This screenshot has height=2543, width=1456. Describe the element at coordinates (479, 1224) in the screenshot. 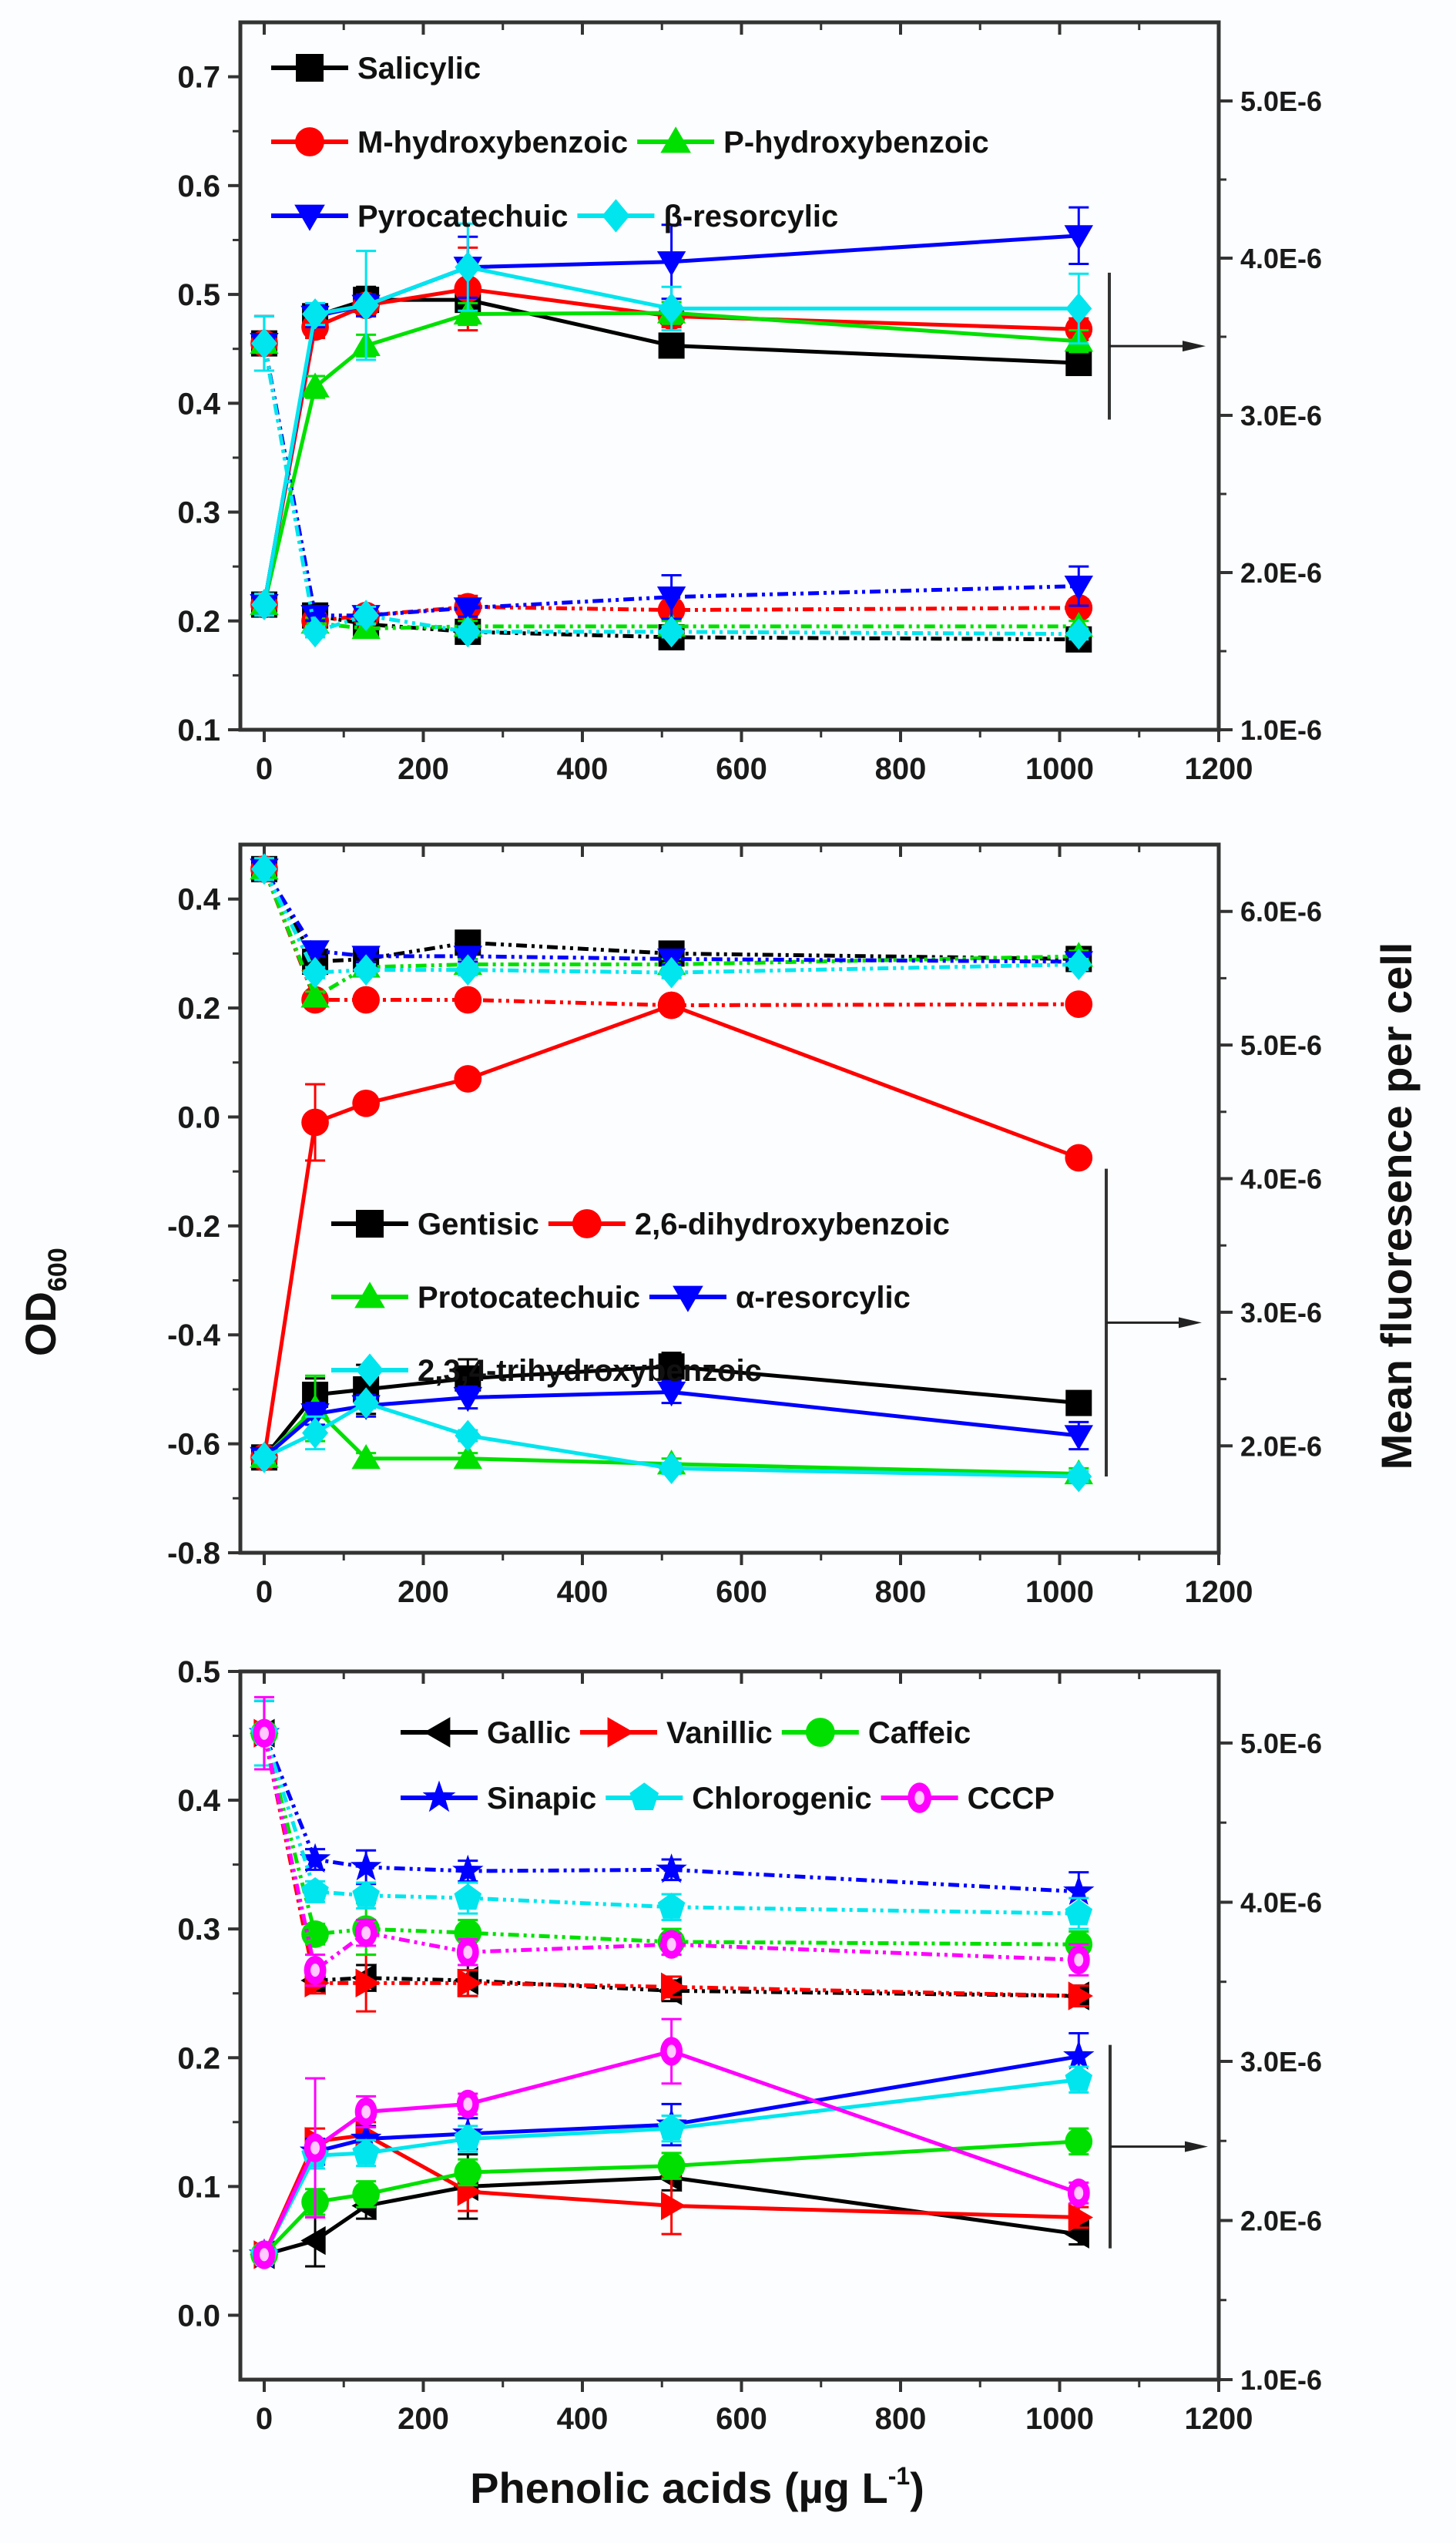

I see `legend-label: Gentisic` at that location.